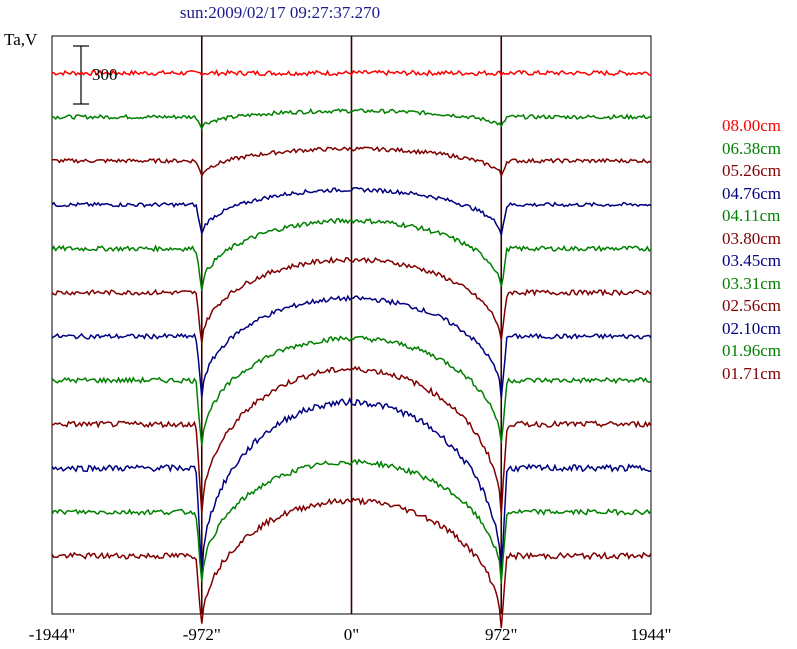 This screenshot has width=797, height=649. I want to click on series-line-03.45cm, so click(351, 346).